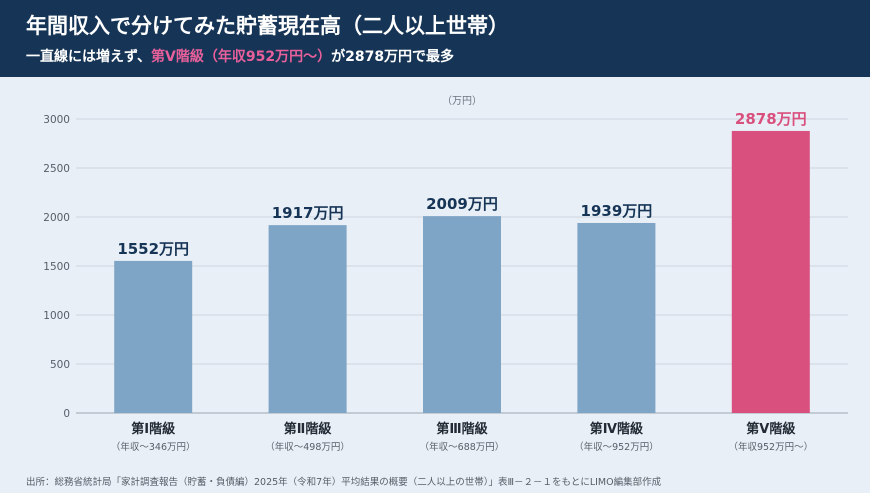 Image resolution: width=870 pixels, height=493 pixels. I want to click on y-tick-label: 2500, so click(56, 169).